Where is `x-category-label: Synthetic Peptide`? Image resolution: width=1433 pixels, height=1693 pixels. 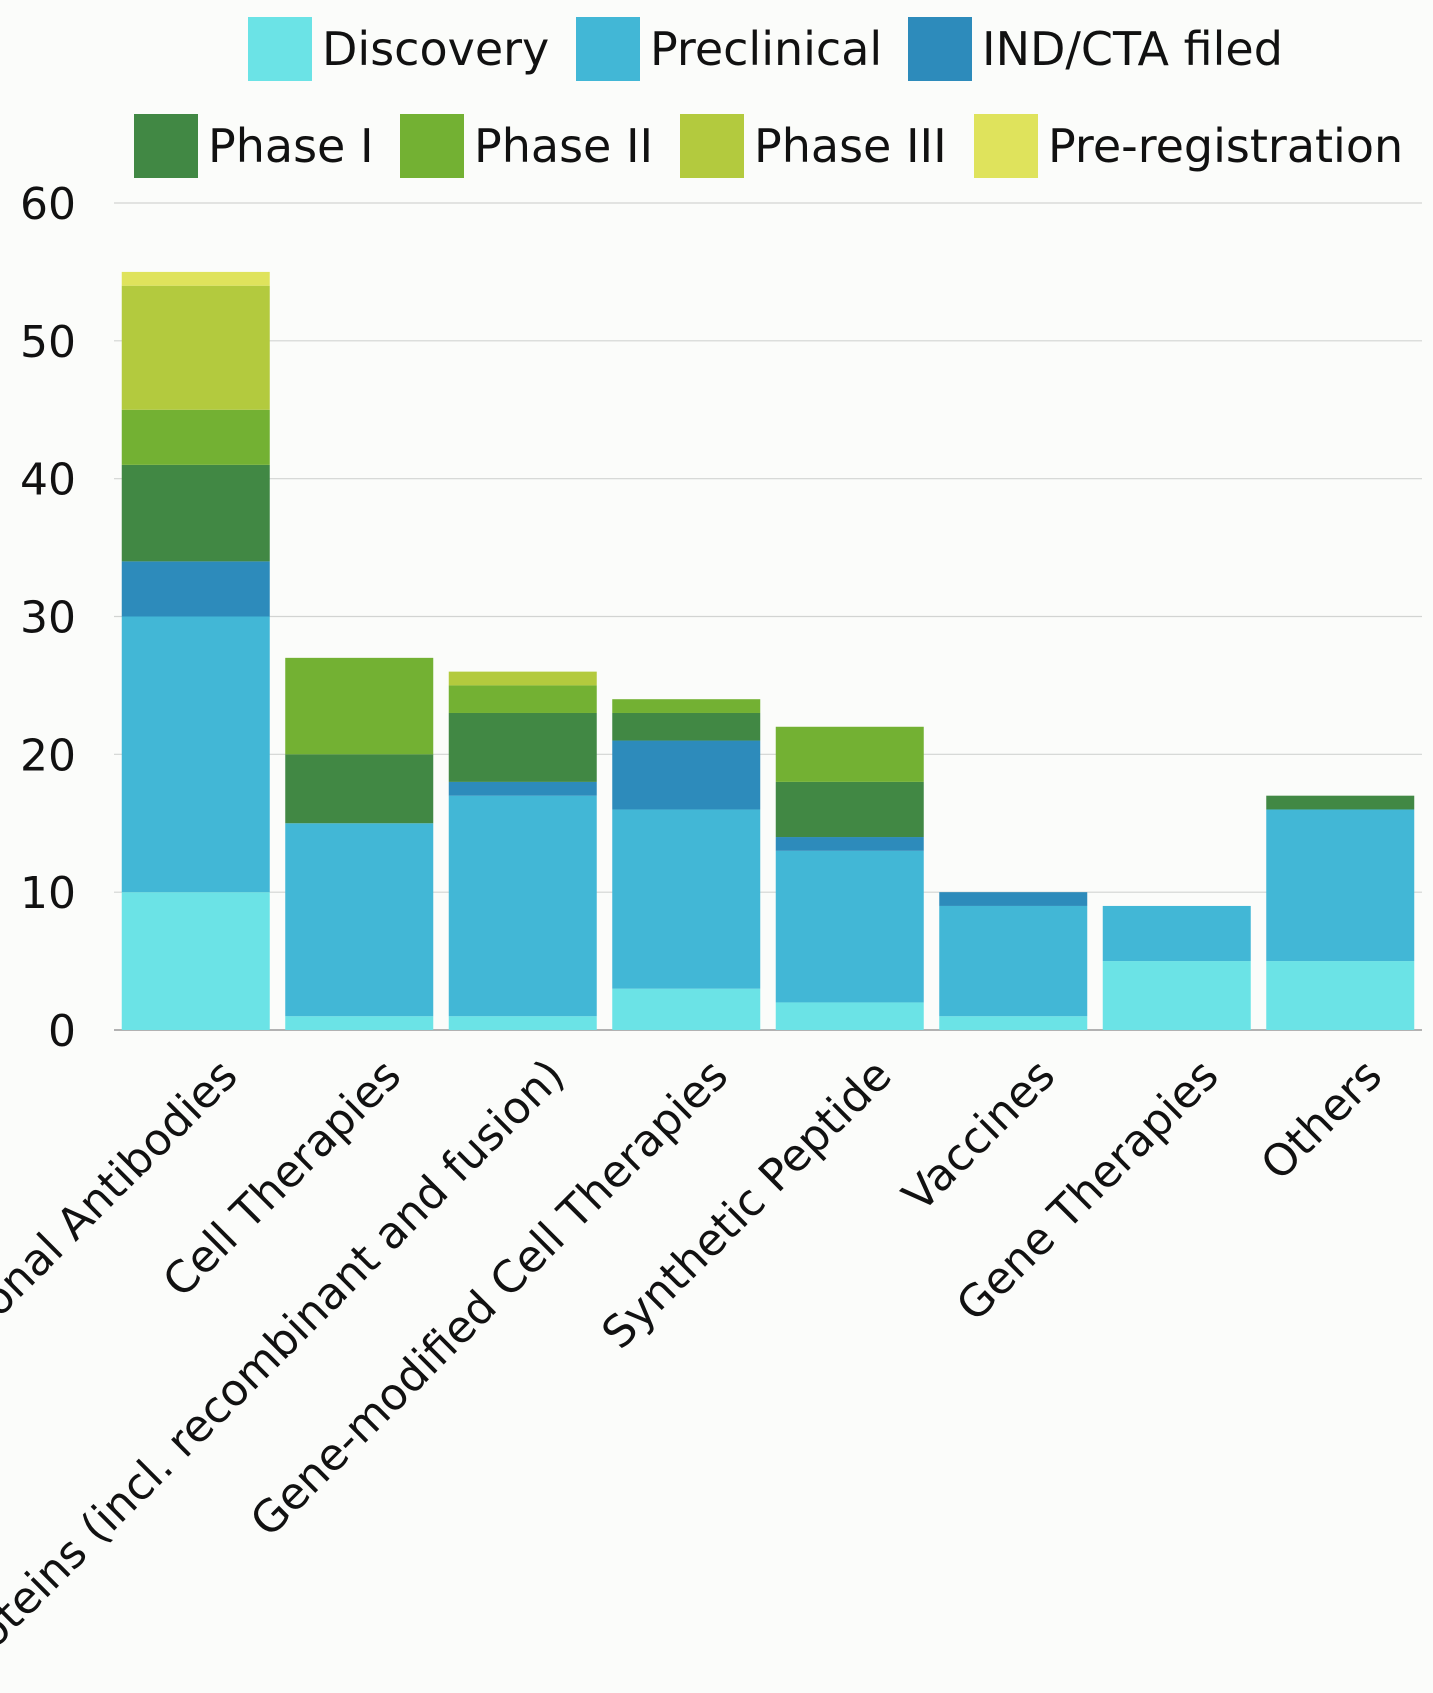 x-category-label: Synthetic Peptide is located at coordinates (746, 1204).